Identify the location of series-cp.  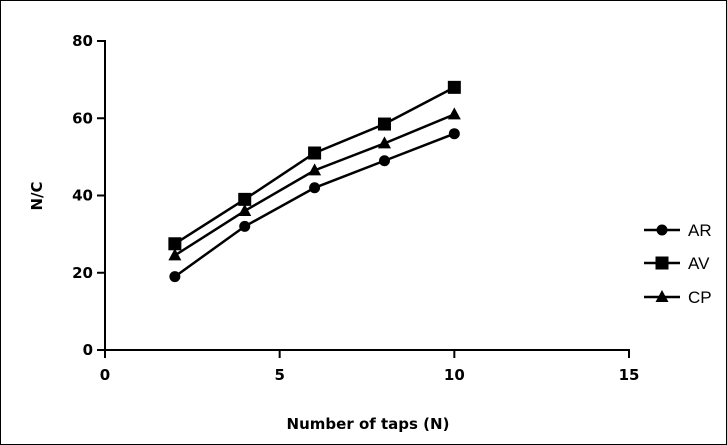
(314, 184).